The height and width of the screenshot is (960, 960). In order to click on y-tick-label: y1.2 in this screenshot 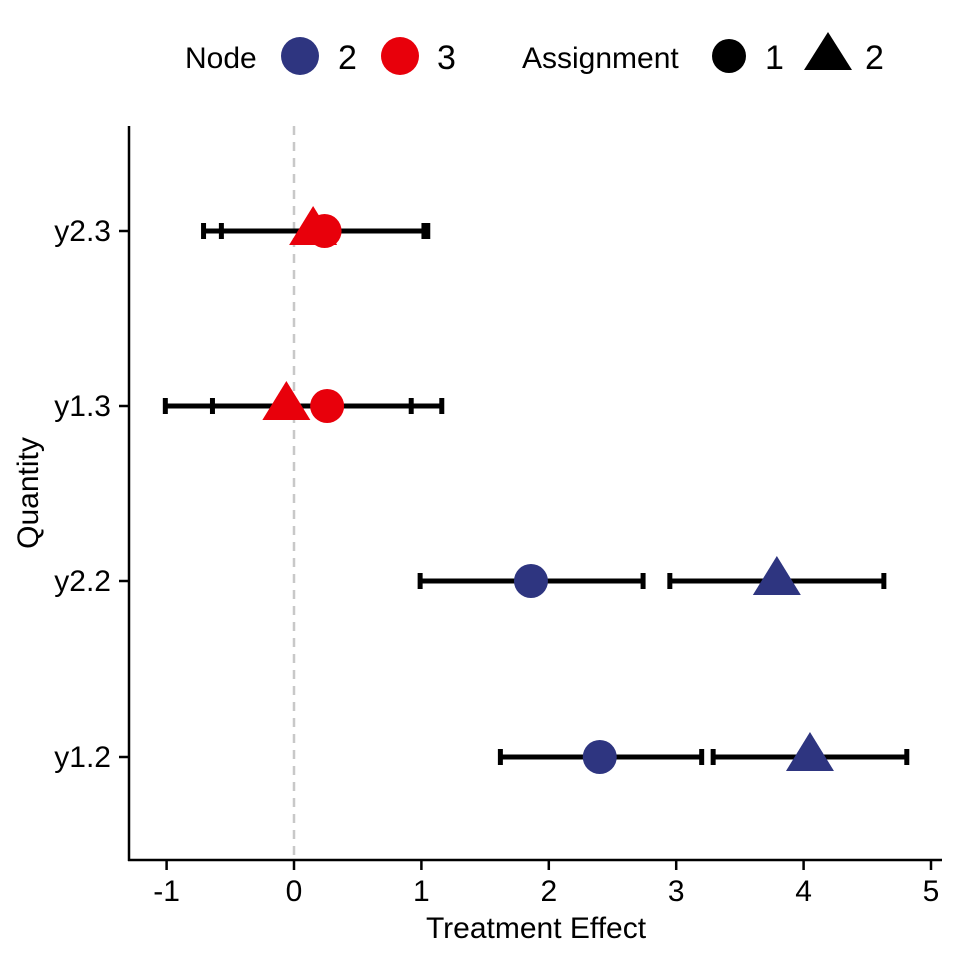, I will do `click(82, 757)`.